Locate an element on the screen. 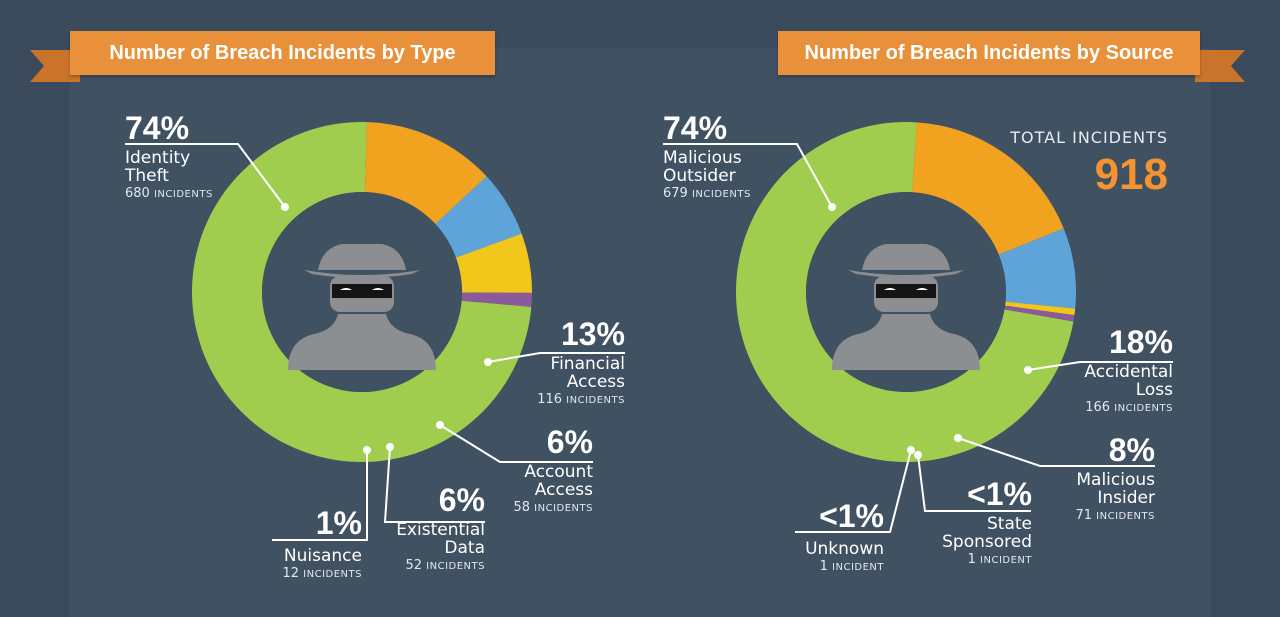  slice-unknown is located at coordinates (1039, 313).